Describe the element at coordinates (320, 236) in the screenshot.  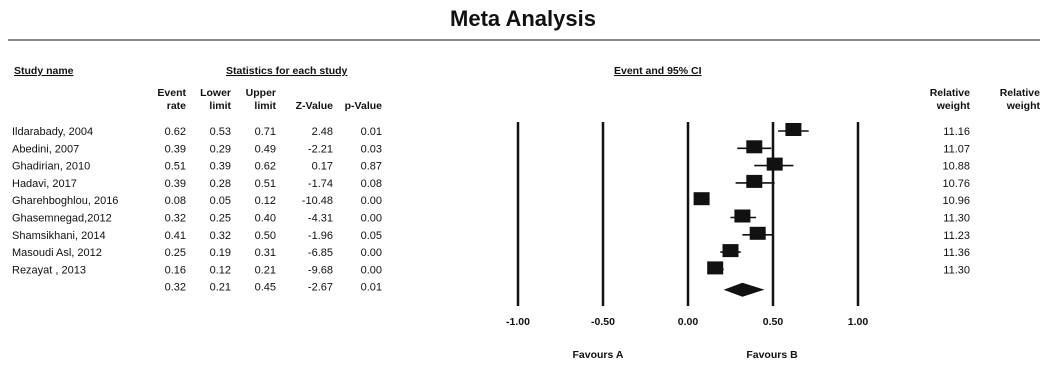
I see `z-value-cell: -1.96` at that location.